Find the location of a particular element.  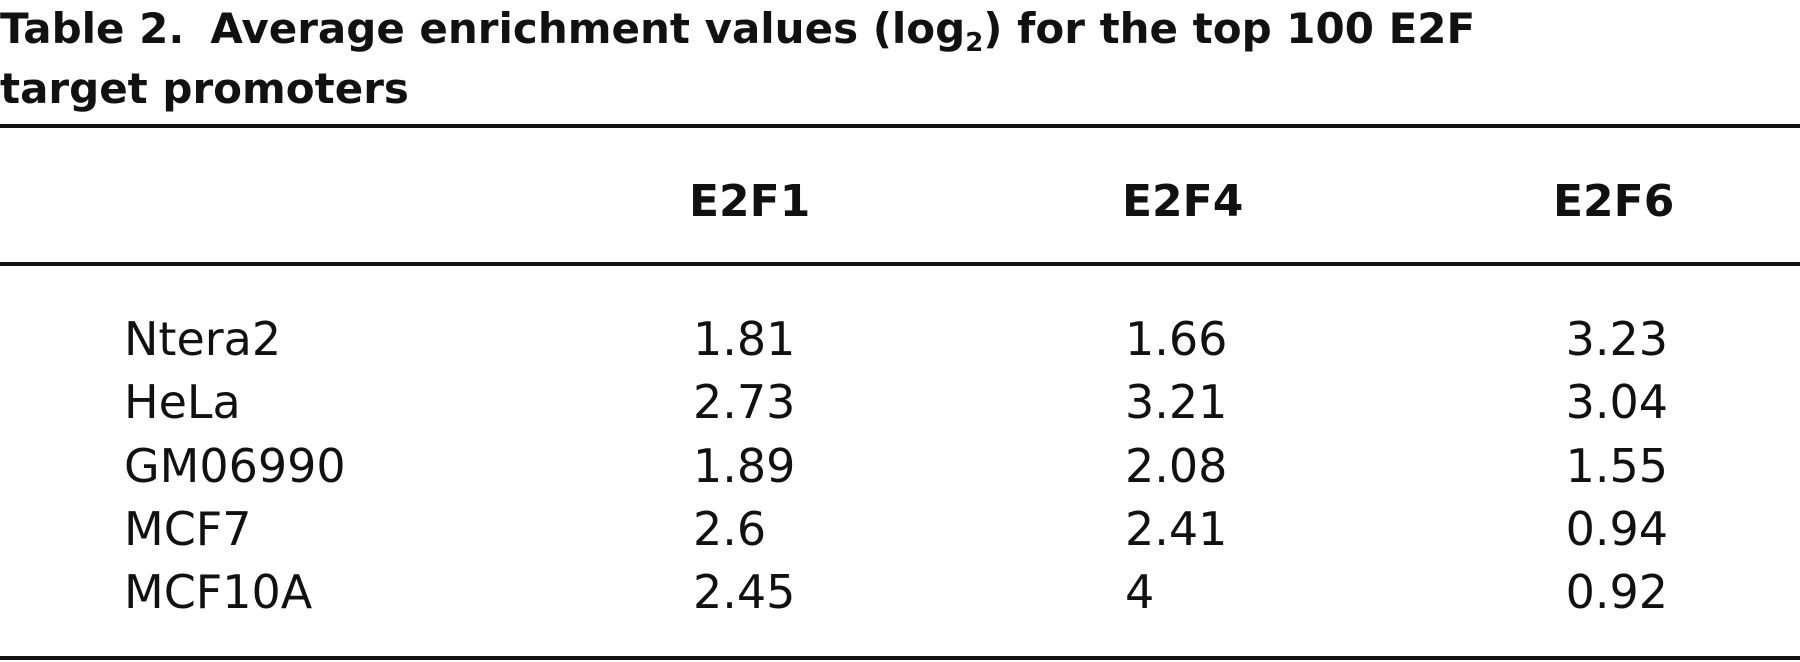

cell-value: 1.81 is located at coordinates (744, 339).